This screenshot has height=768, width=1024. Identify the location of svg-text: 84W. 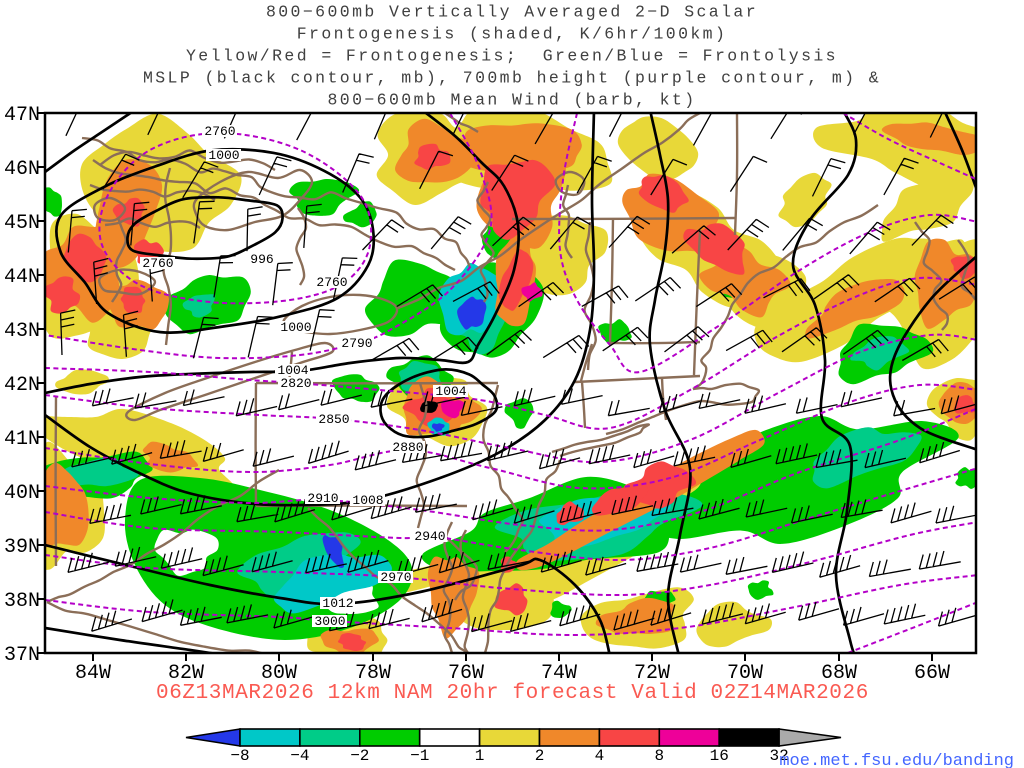
(93, 673).